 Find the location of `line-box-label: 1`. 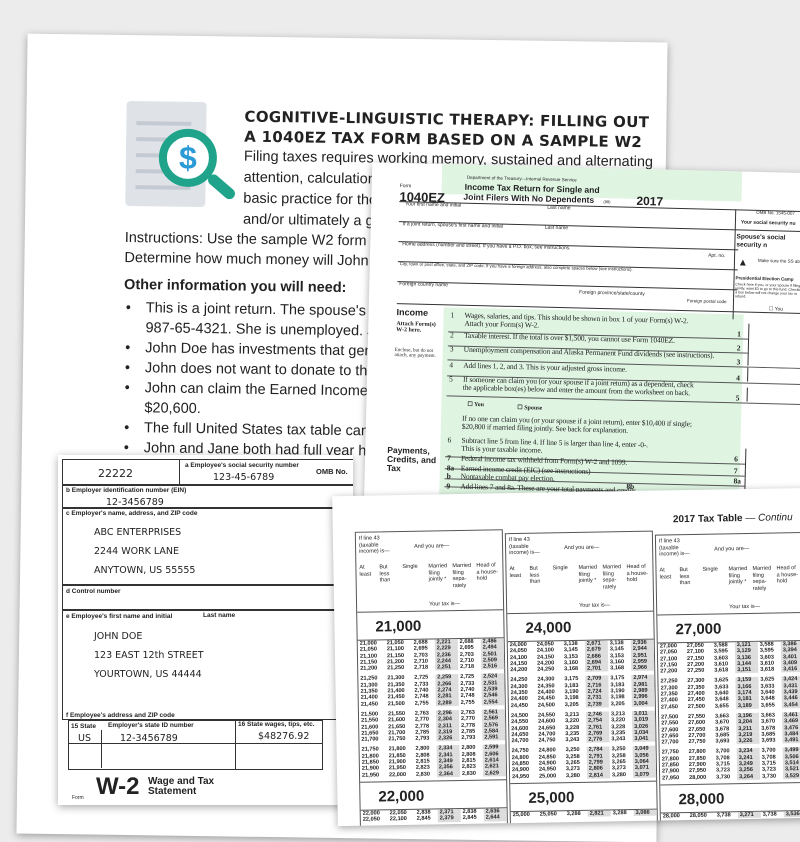

line-box-label: 1 is located at coordinates (739, 334).